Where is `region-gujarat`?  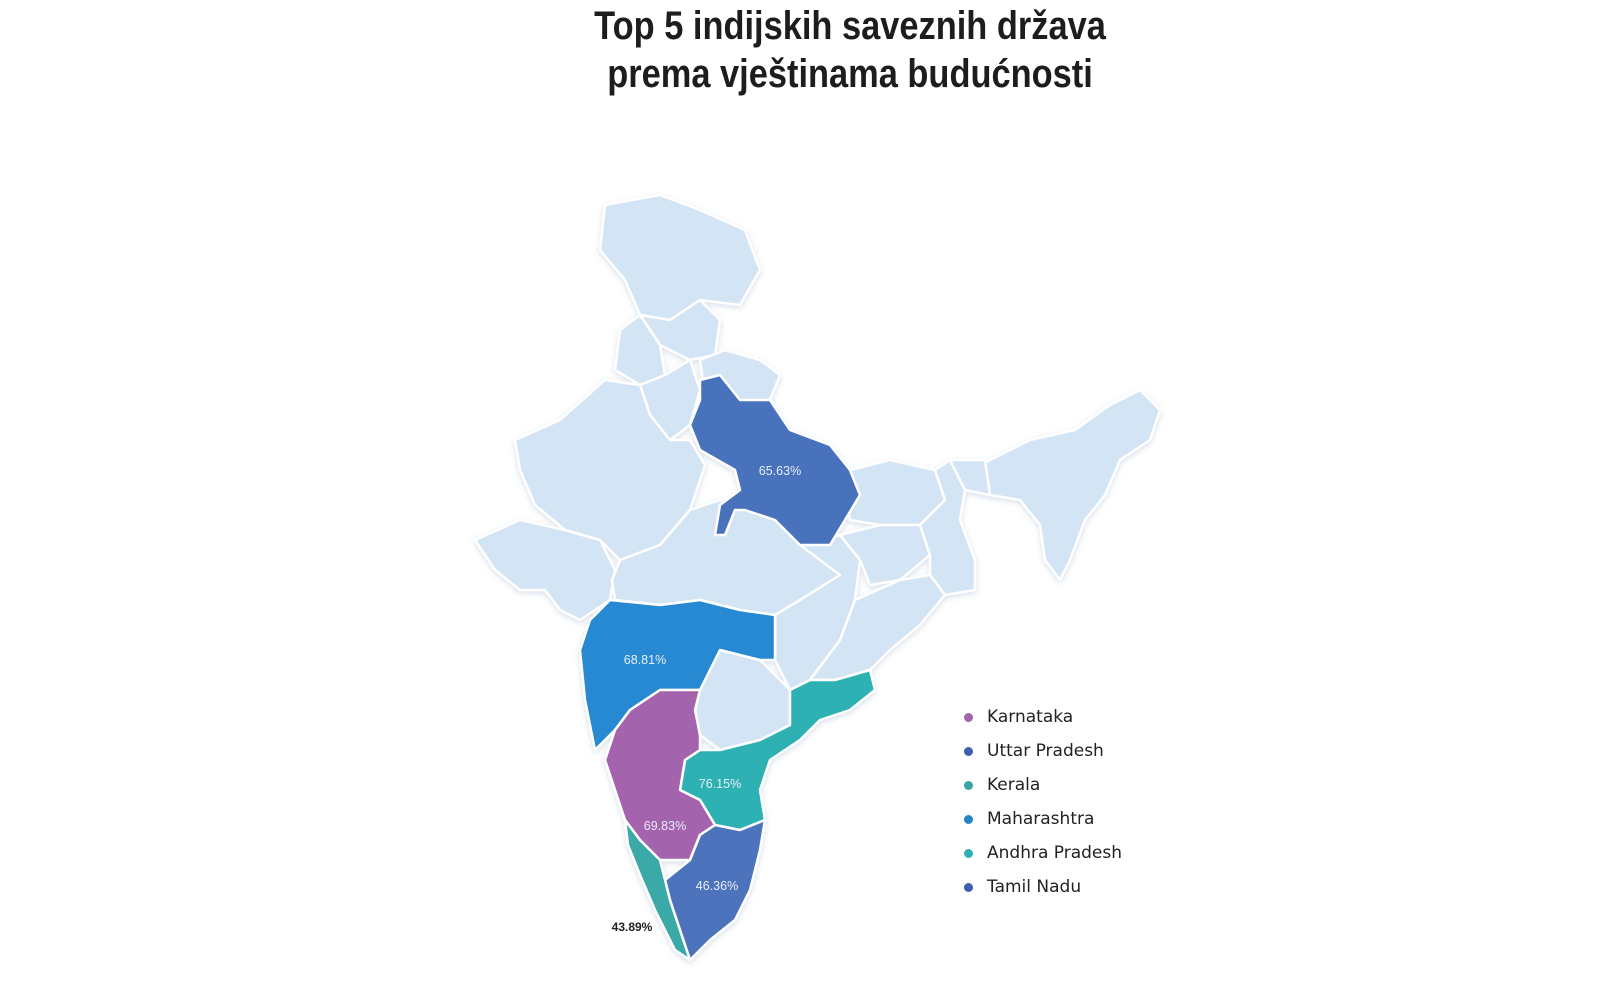 region-gujarat is located at coordinates (545, 570).